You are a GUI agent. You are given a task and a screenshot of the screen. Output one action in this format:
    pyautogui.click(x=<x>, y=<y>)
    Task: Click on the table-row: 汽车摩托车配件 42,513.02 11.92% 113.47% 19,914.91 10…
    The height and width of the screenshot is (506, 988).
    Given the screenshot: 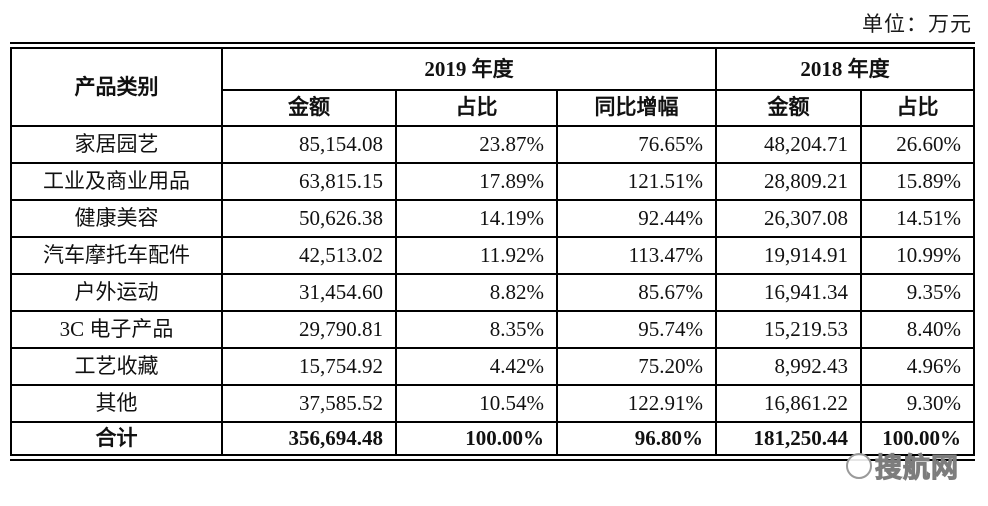 What is the action you would take?
    pyautogui.click(x=493, y=255)
    